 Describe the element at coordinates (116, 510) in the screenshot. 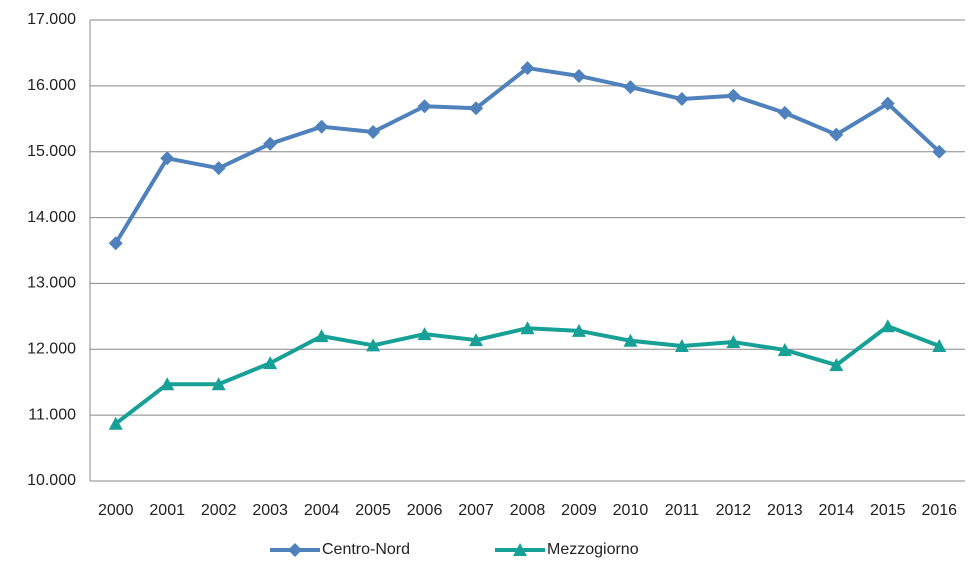

I see `x-tick-label: 2000` at that location.